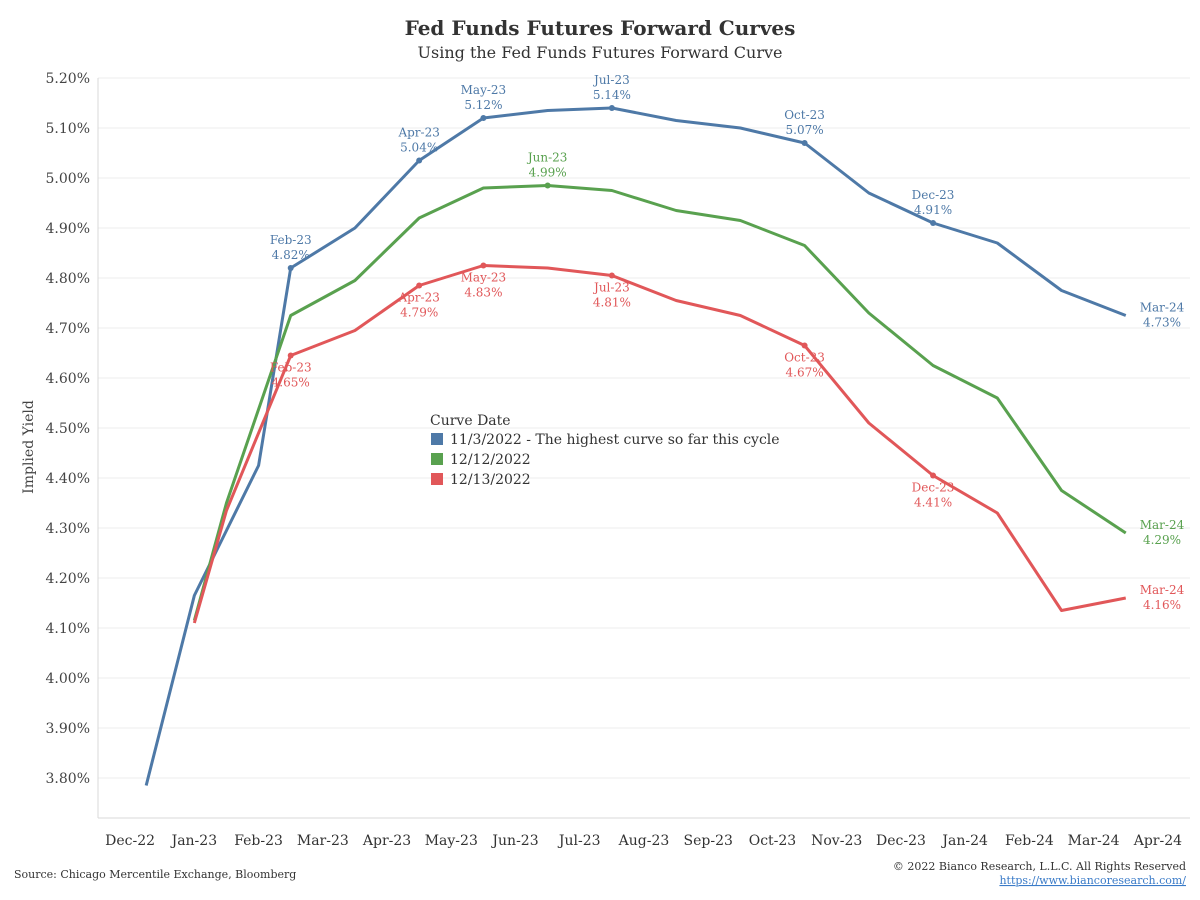 Image resolution: width=1200 pixels, height=900 pixels. Describe the element at coordinates (68, 629) in the screenshot. I see `y-tick-label: 4.10%` at that location.